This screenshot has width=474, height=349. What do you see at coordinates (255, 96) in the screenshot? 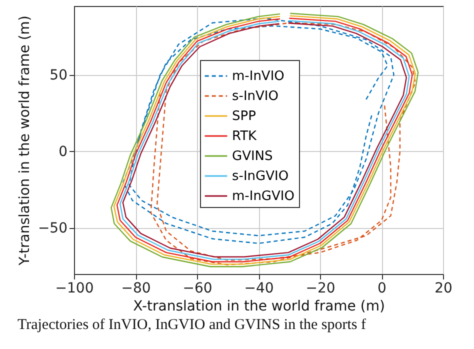
I see `legend-label: s-InVIO` at bounding box center [255, 96].